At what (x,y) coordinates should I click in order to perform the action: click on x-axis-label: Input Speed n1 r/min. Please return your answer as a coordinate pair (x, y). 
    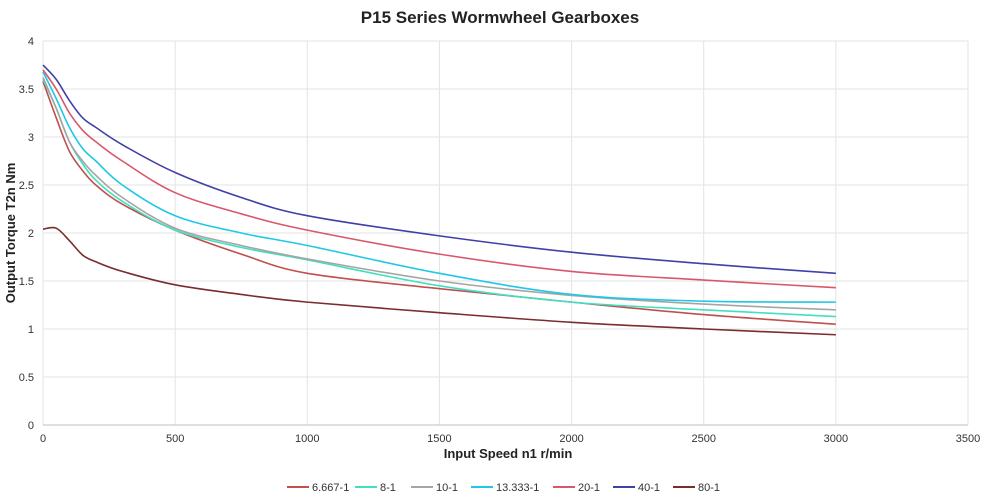
    Looking at the image, I should click on (508, 453).